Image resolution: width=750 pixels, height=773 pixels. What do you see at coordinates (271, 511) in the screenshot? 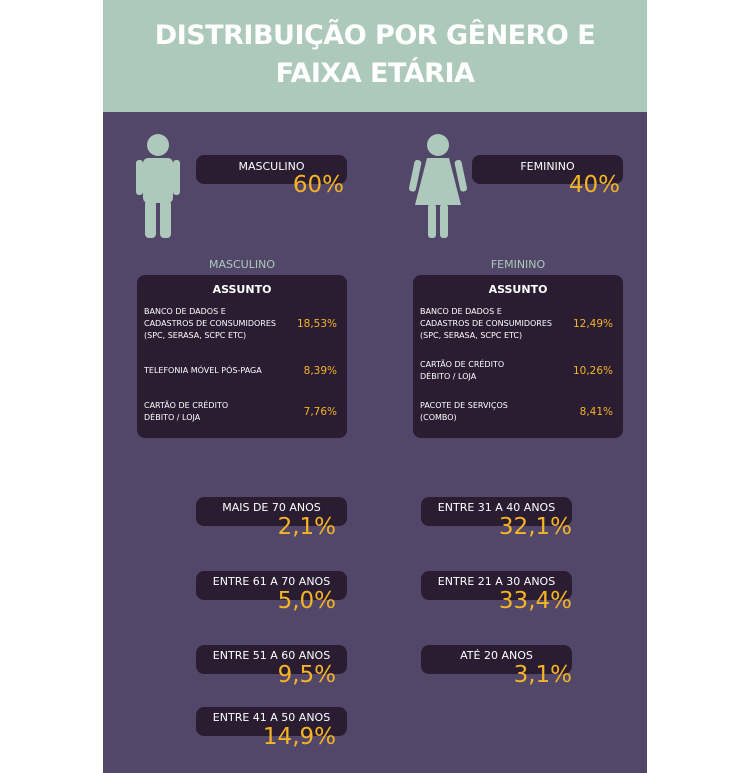
I see `age-pill: MAIS DE 70 ANOS` at bounding box center [271, 511].